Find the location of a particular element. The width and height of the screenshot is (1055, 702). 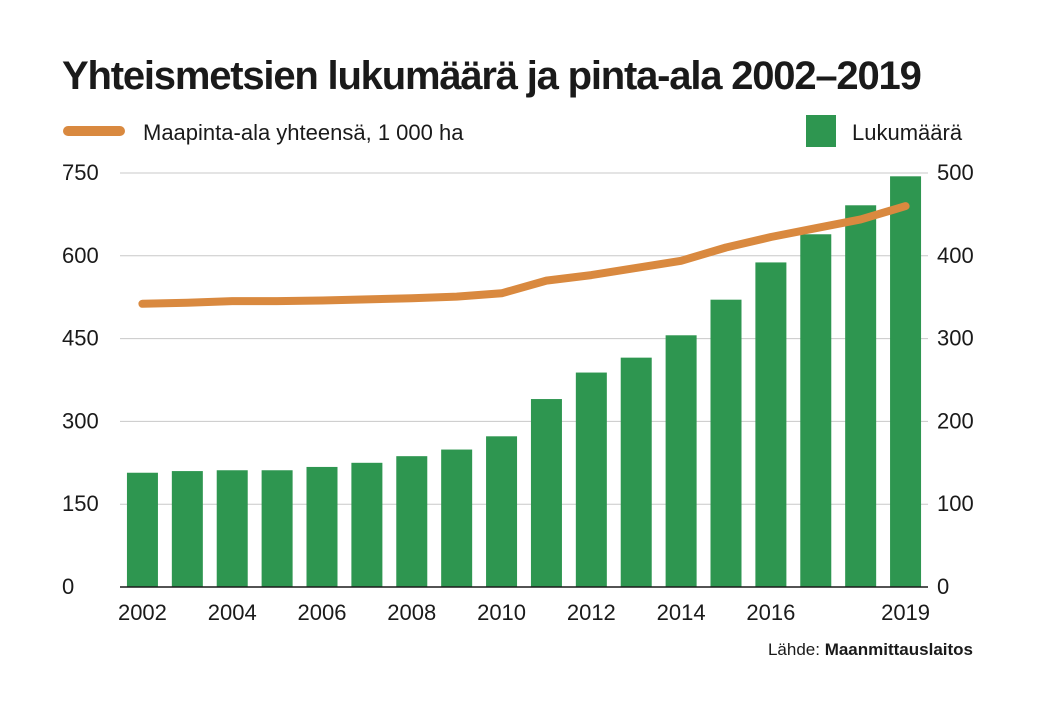

legend-bar-label: Lukumäärä is located at coordinates (907, 132).